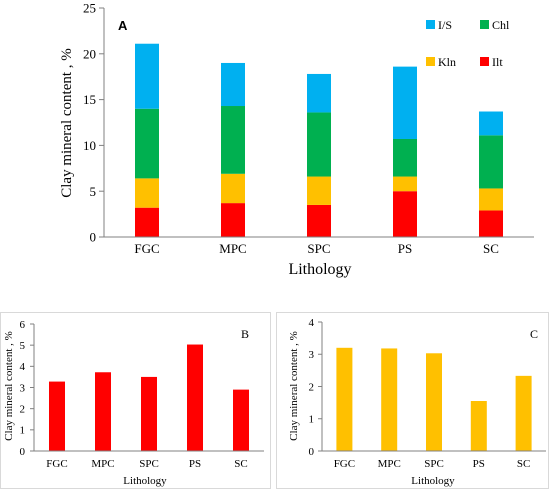 This screenshot has width=550, height=491. Describe the element at coordinates (430, 24) in the screenshot. I see `legend-swatch-is` at that location.